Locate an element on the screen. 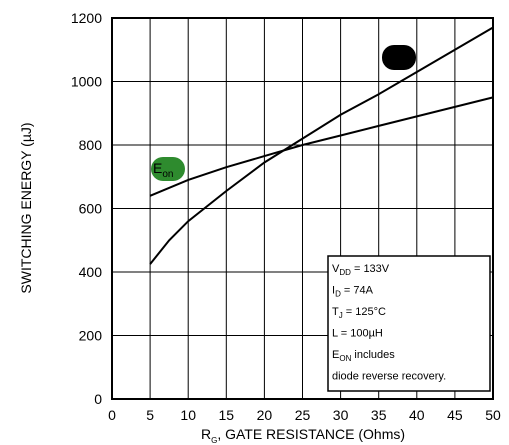 Image resolution: width=509 pixels, height=445 pixels. x-tick-label: 50 is located at coordinates (493, 415).